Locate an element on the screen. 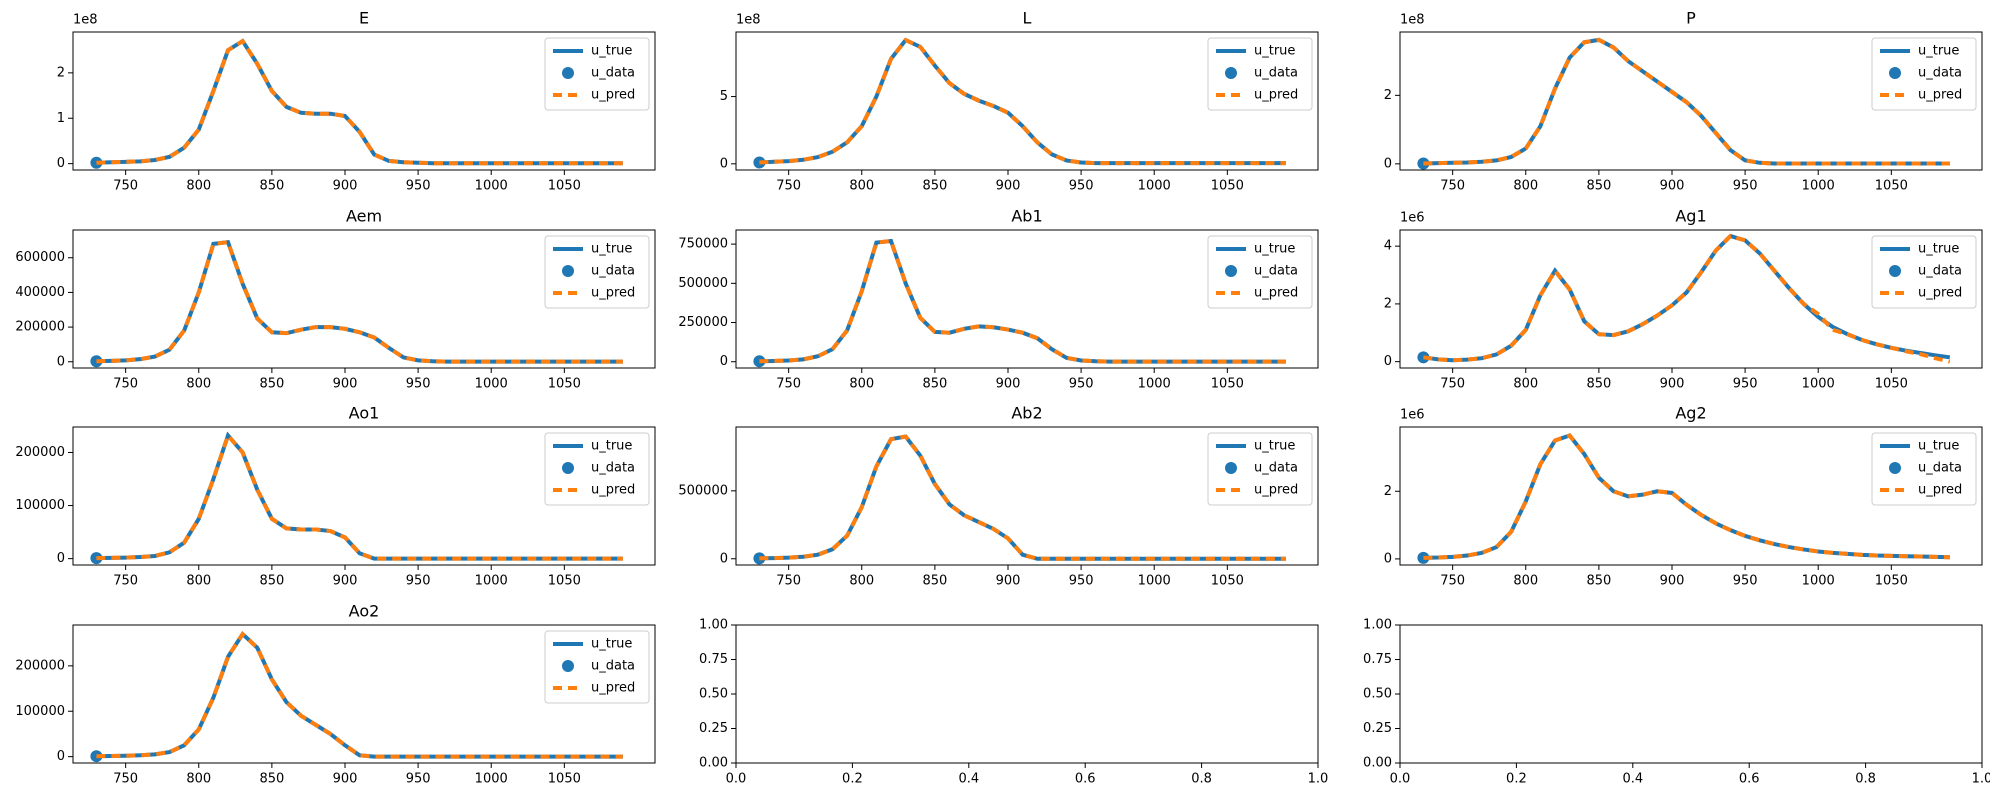  y-tick-label: 0.00 is located at coordinates (713, 763).